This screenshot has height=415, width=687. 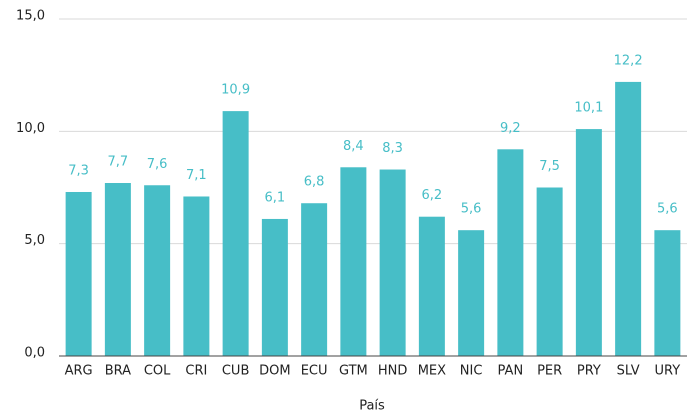 I want to click on x-tick-label: ARG, so click(x=79, y=371).